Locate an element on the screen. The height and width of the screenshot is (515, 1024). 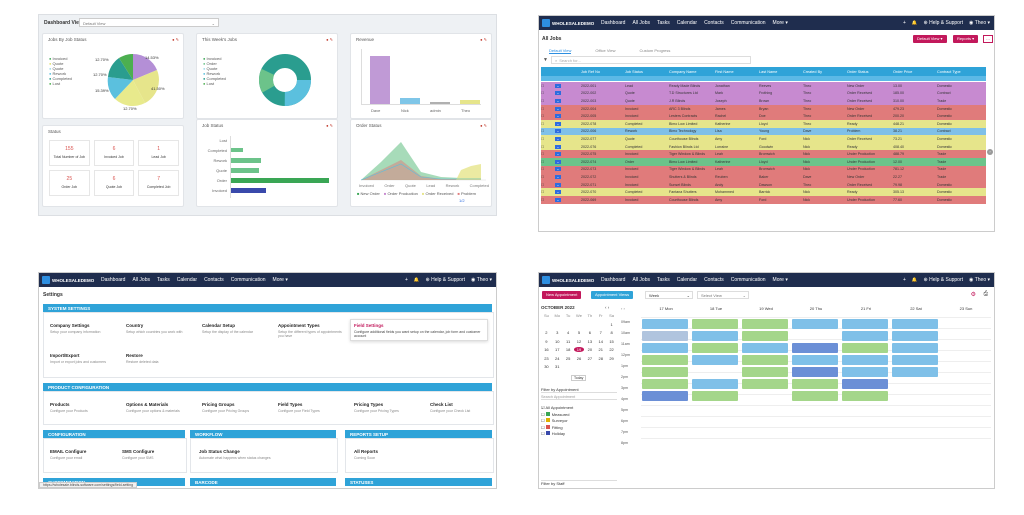
mini-calendar-day: 31 is located at coordinates (557, 366).